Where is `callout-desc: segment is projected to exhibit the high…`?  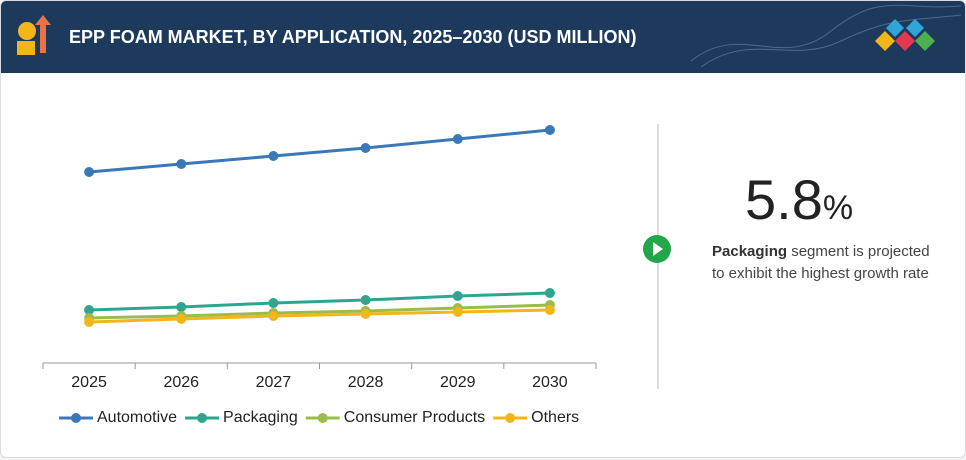
callout-desc: segment is projected to exhibit the high… is located at coordinates (821, 262).